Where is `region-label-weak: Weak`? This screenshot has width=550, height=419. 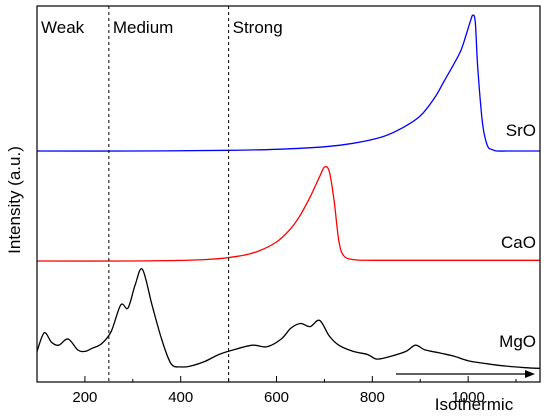
region-label-weak: Weak is located at coordinates (63, 27).